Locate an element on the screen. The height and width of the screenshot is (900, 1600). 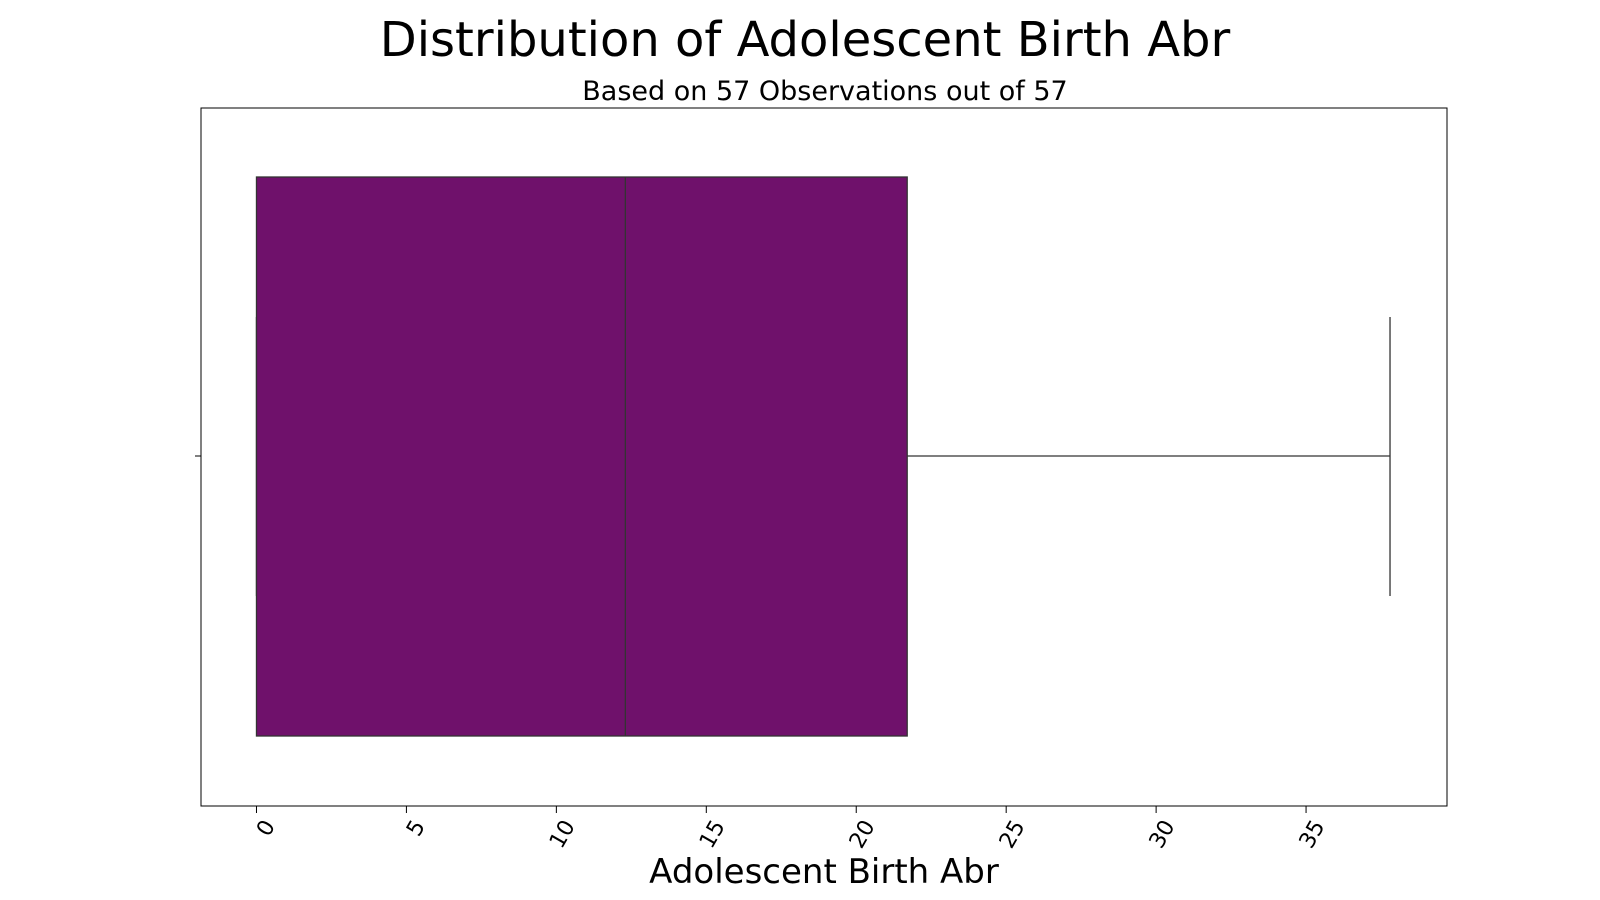
x-tick-label: 25 is located at coordinates (1013, 834).